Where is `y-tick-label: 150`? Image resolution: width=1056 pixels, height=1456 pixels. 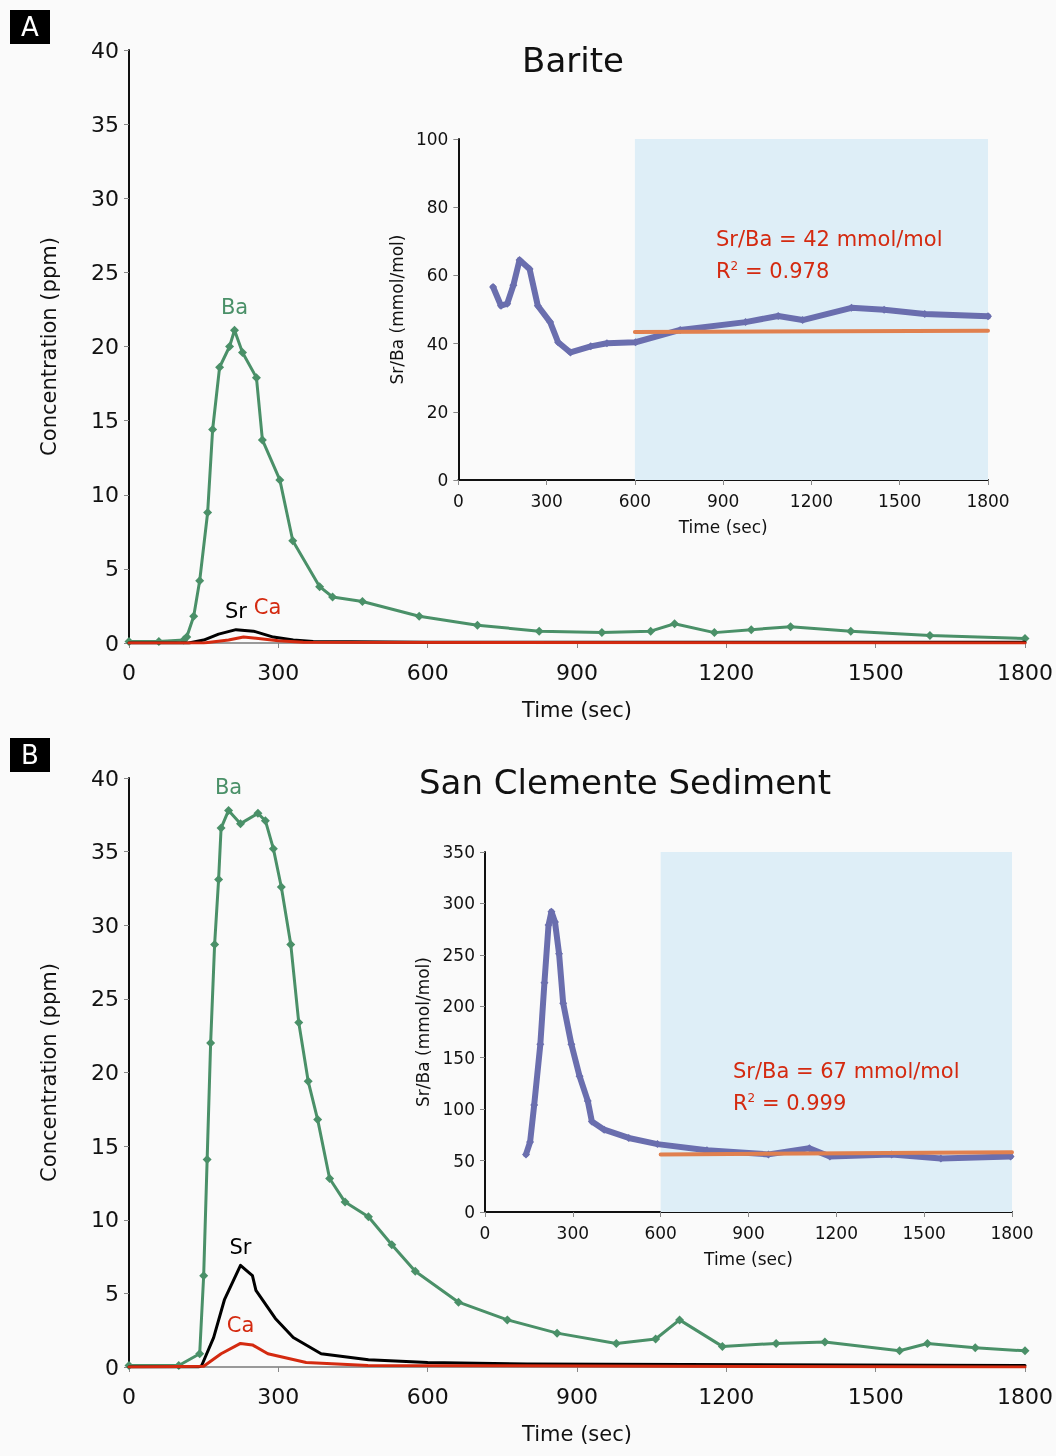 y-tick-label: 150 is located at coordinates (458, 1057).